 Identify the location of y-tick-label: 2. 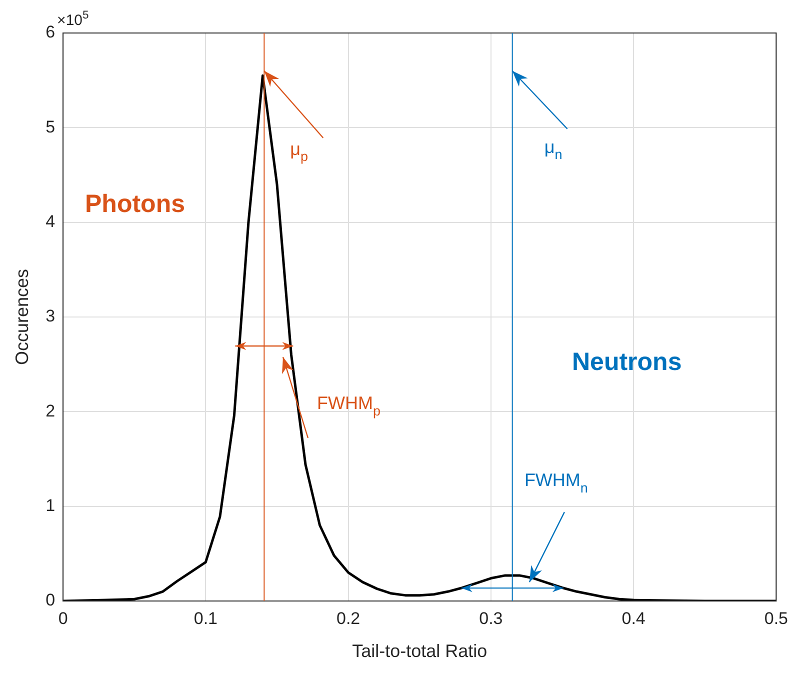
(51, 410).